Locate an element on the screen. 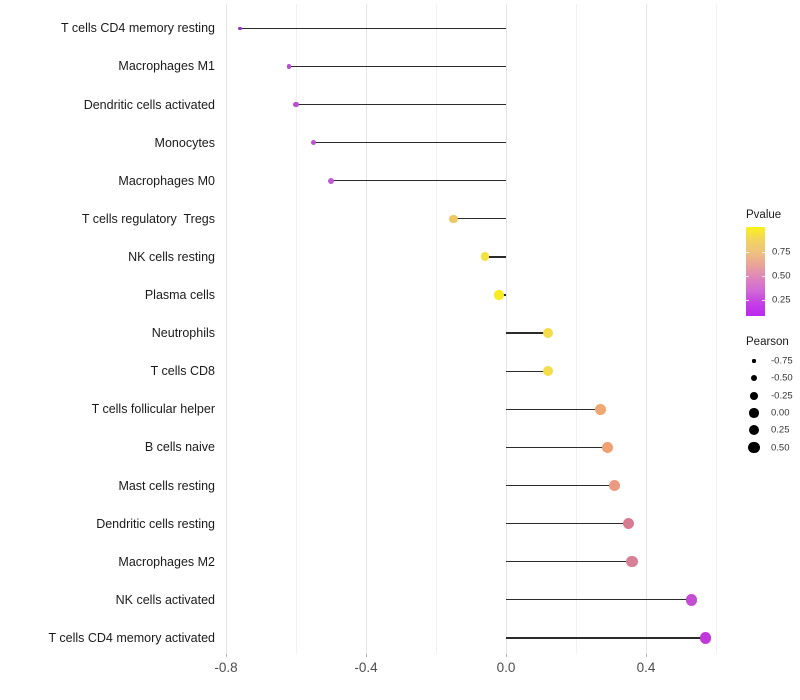 The image size is (800, 700). y-axis-label: T cells CD4 memory activated is located at coordinates (132, 637).